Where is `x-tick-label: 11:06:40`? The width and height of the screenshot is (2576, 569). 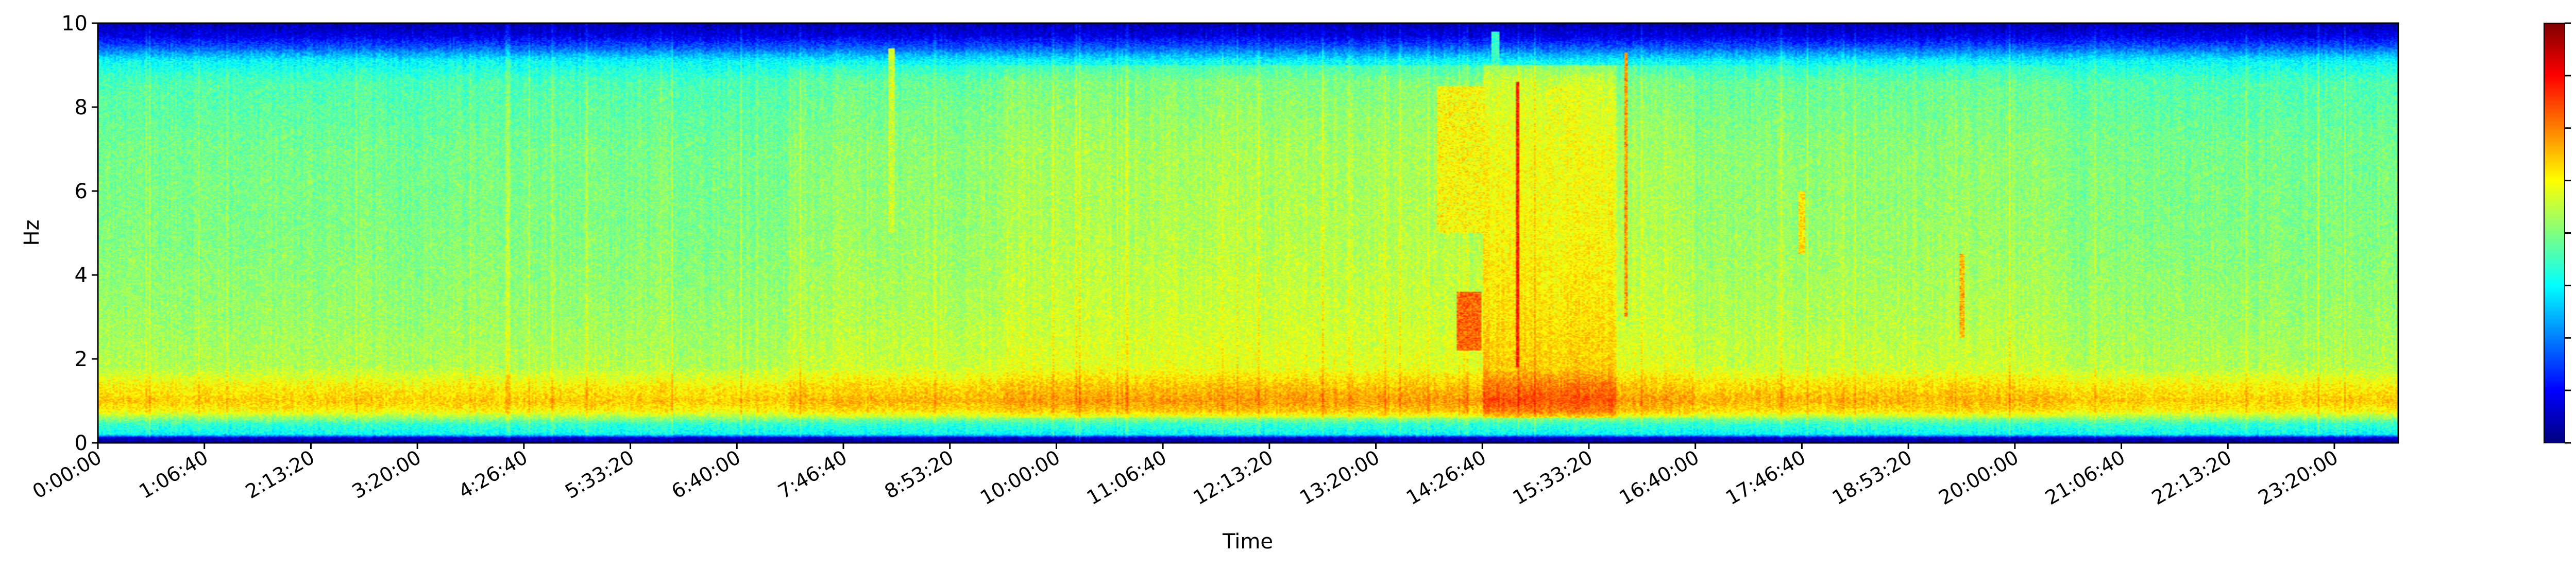
x-tick-label: 11:06:40 is located at coordinates (1127, 477).